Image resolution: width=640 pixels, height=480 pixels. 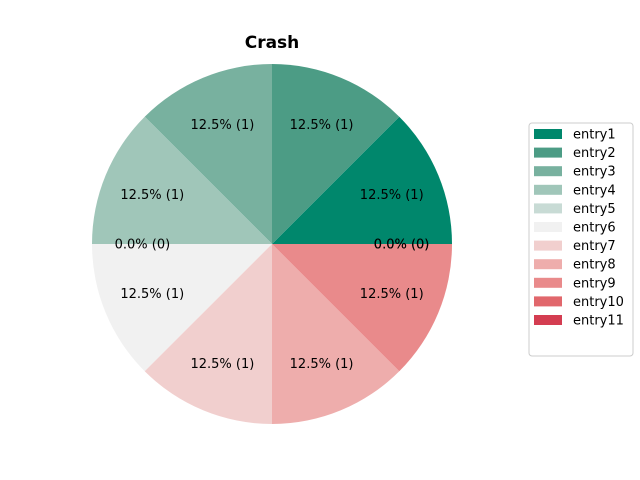 I want to click on slice-label-entry8: 12.5% (1), so click(x=322, y=364).